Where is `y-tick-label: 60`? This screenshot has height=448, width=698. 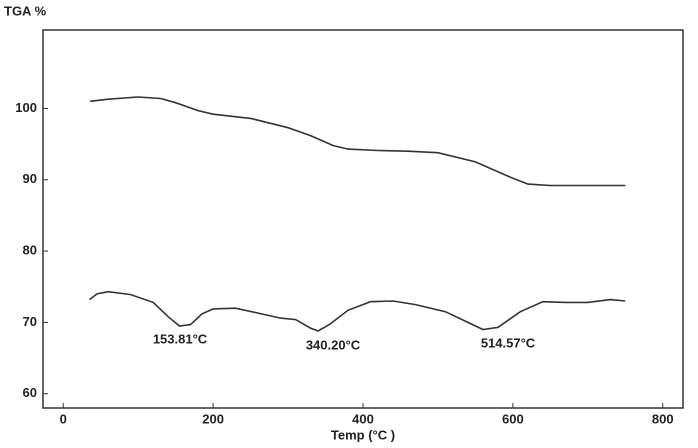
y-tick-label: 60 is located at coordinates (30, 392).